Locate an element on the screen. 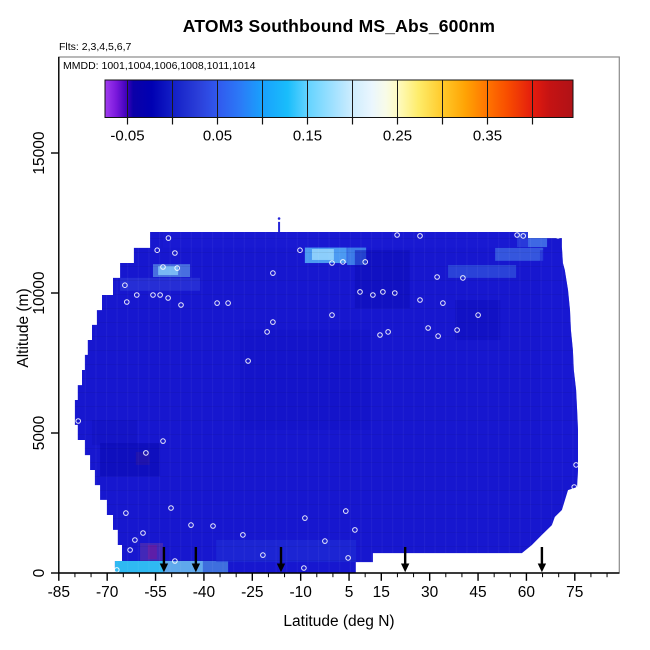 The width and height of the screenshot is (650, 650). x-tick-label: 15 is located at coordinates (381, 592).